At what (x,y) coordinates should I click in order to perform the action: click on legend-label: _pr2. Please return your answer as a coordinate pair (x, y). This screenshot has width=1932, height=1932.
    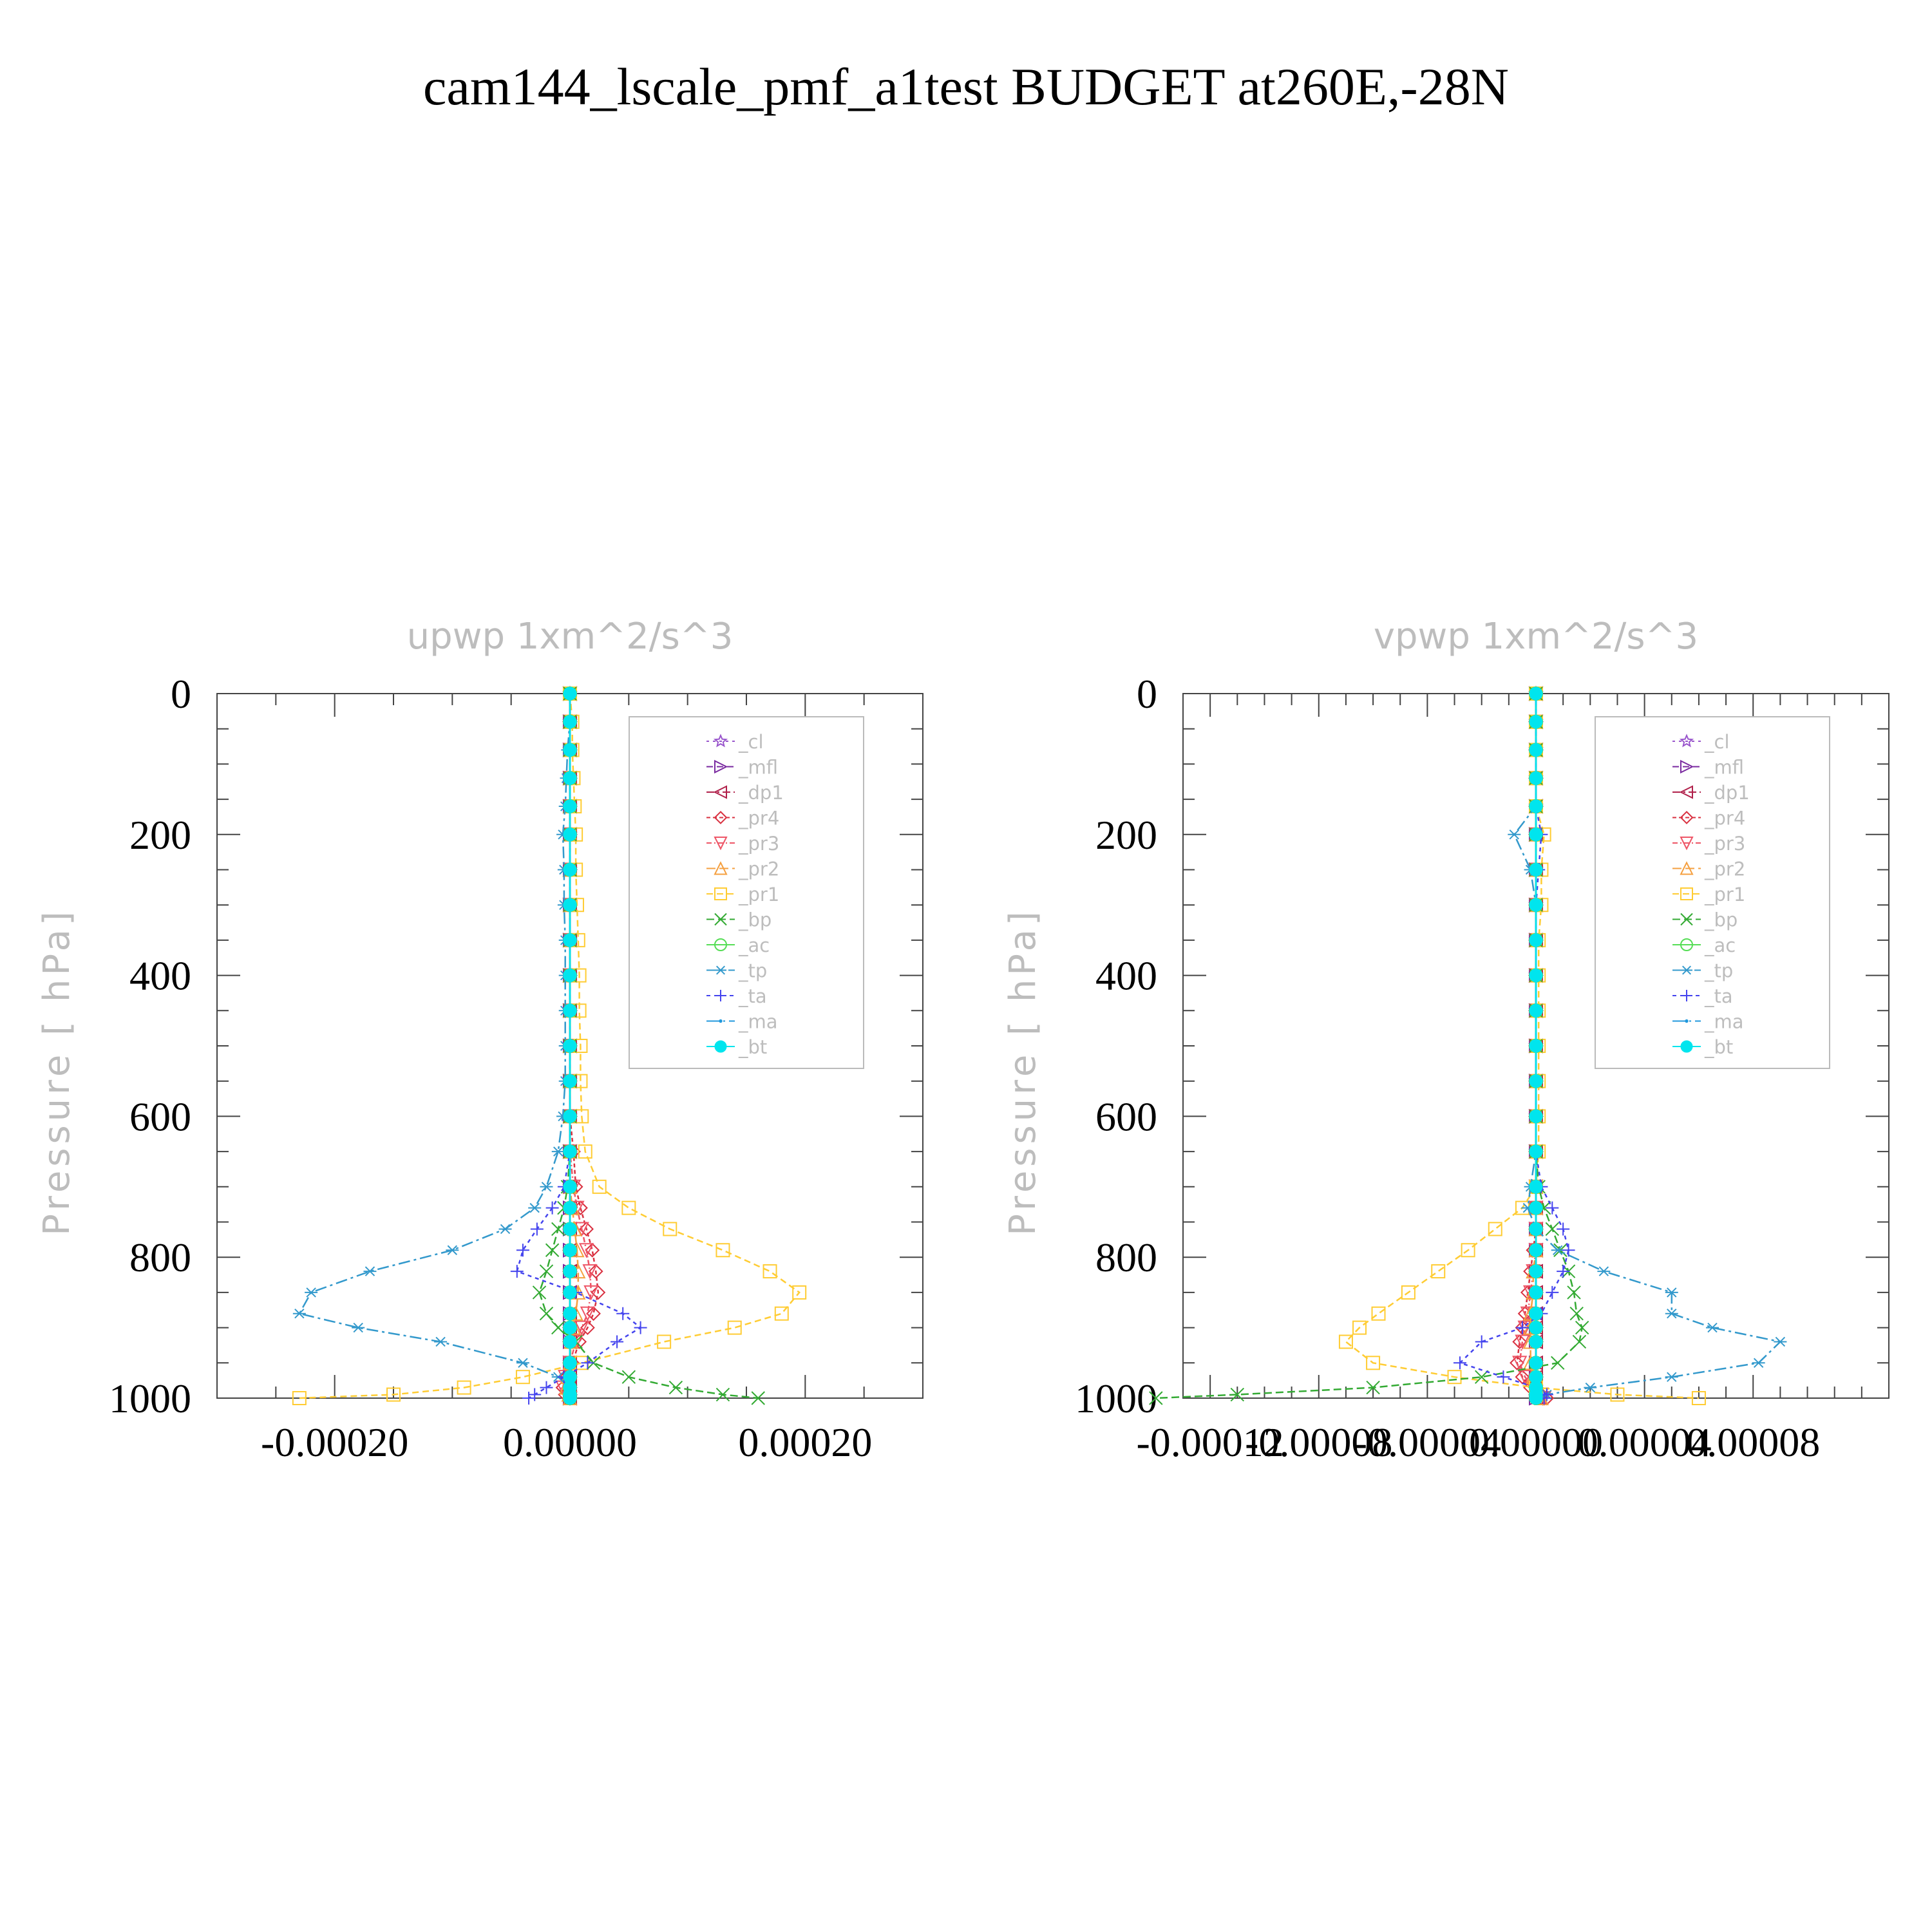
    Looking at the image, I should click on (1725, 869).